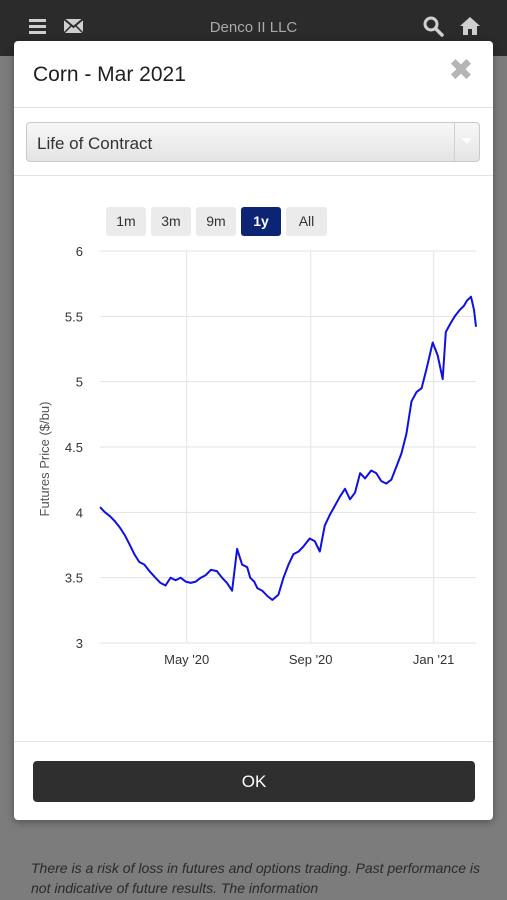 This screenshot has height=900, width=507. I want to click on y-tick-label: 5, so click(79, 382).